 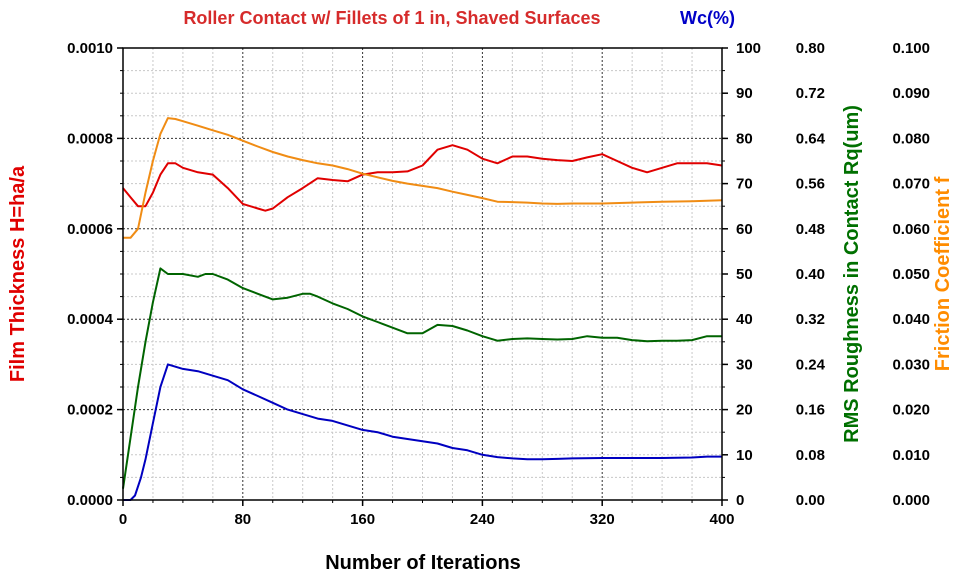 I want to click on friction-tick-label: 0.040, so click(x=911, y=319).